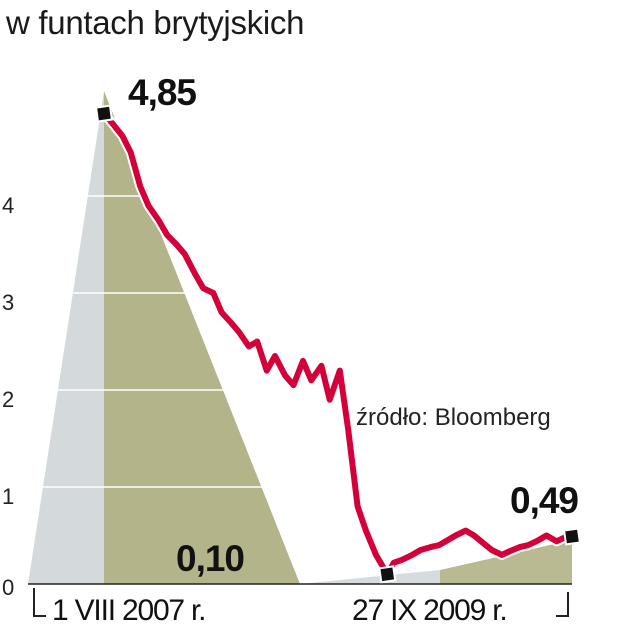  Describe the element at coordinates (8, 496) in the screenshot. I see `y-tick-label-1: 1` at that location.